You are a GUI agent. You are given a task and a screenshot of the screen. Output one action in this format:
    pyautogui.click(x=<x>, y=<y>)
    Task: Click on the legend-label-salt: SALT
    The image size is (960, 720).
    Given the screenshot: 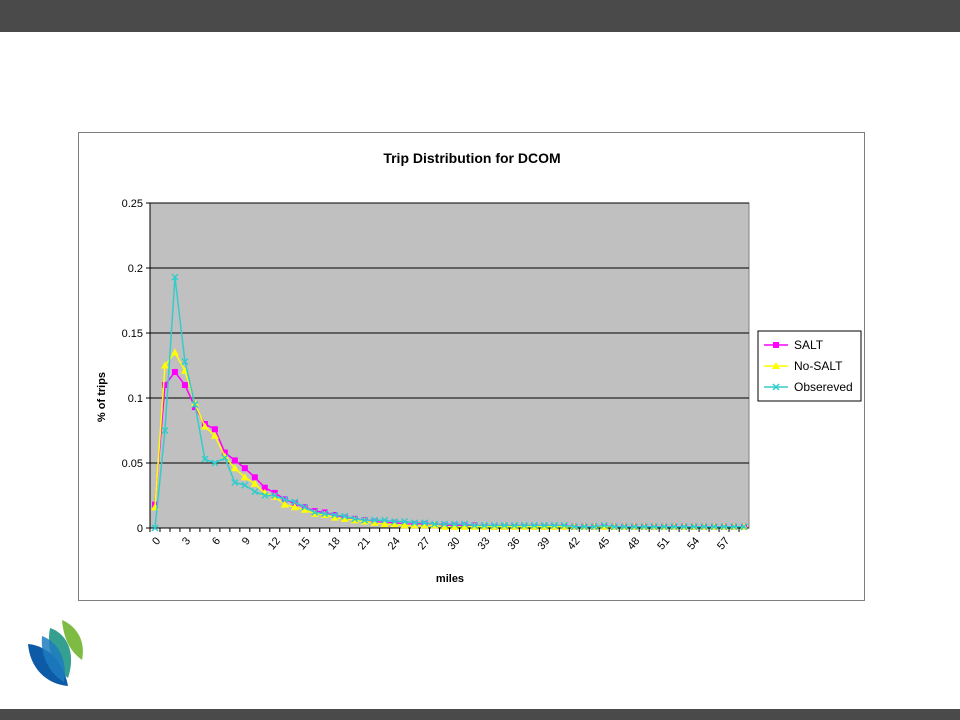 What is the action you would take?
    pyautogui.click(x=809, y=345)
    